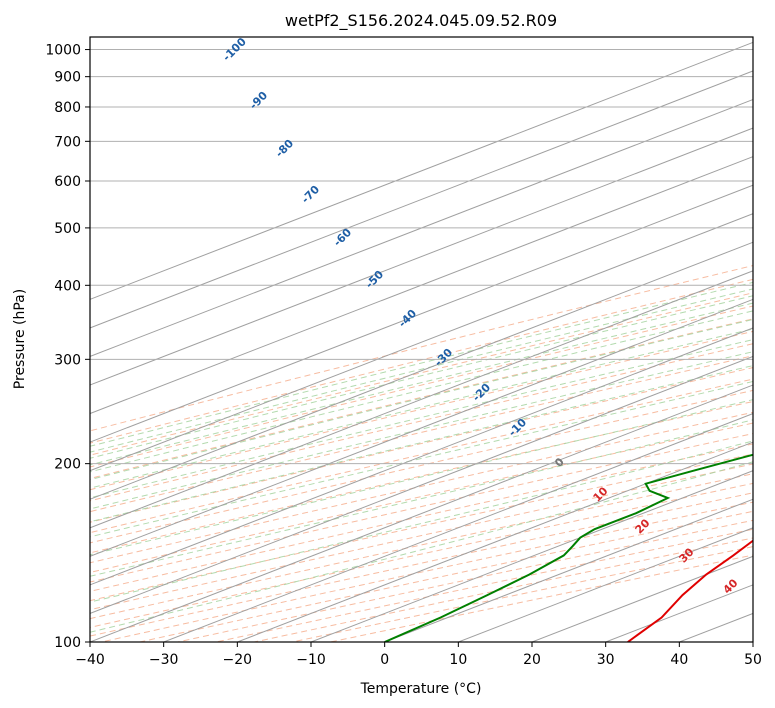 The height and width of the screenshot is (708, 775). What do you see at coordinates (238, 660) in the screenshot?
I see `x-tick-label: −20` at bounding box center [238, 660].